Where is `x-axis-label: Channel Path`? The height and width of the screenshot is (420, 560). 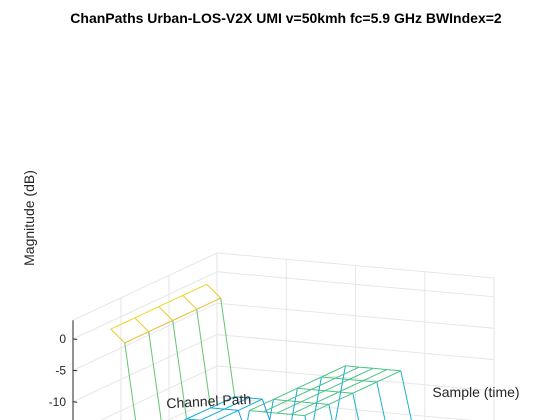
x-axis-label: Channel Path is located at coordinates (209, 401).